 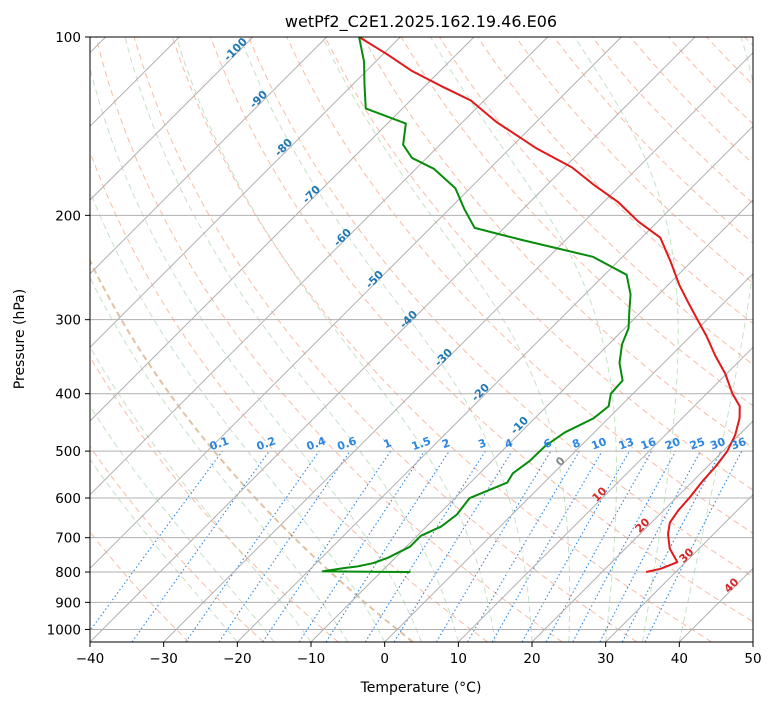 What do you see at coordinates (421, 22) in the screenshot?
I see `chart-title: wetPf2_C2E1.2025.162.19.46.E06` at bounding box center [421, 22].